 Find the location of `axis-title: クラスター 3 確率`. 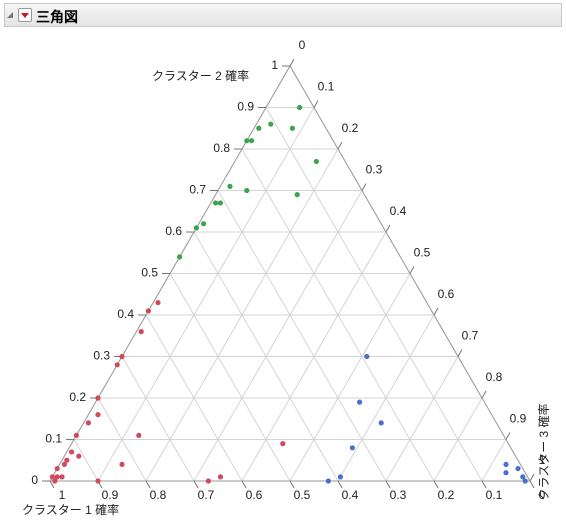

axis-title: クラスター 3 確率 is located at coordinates (543, 451).